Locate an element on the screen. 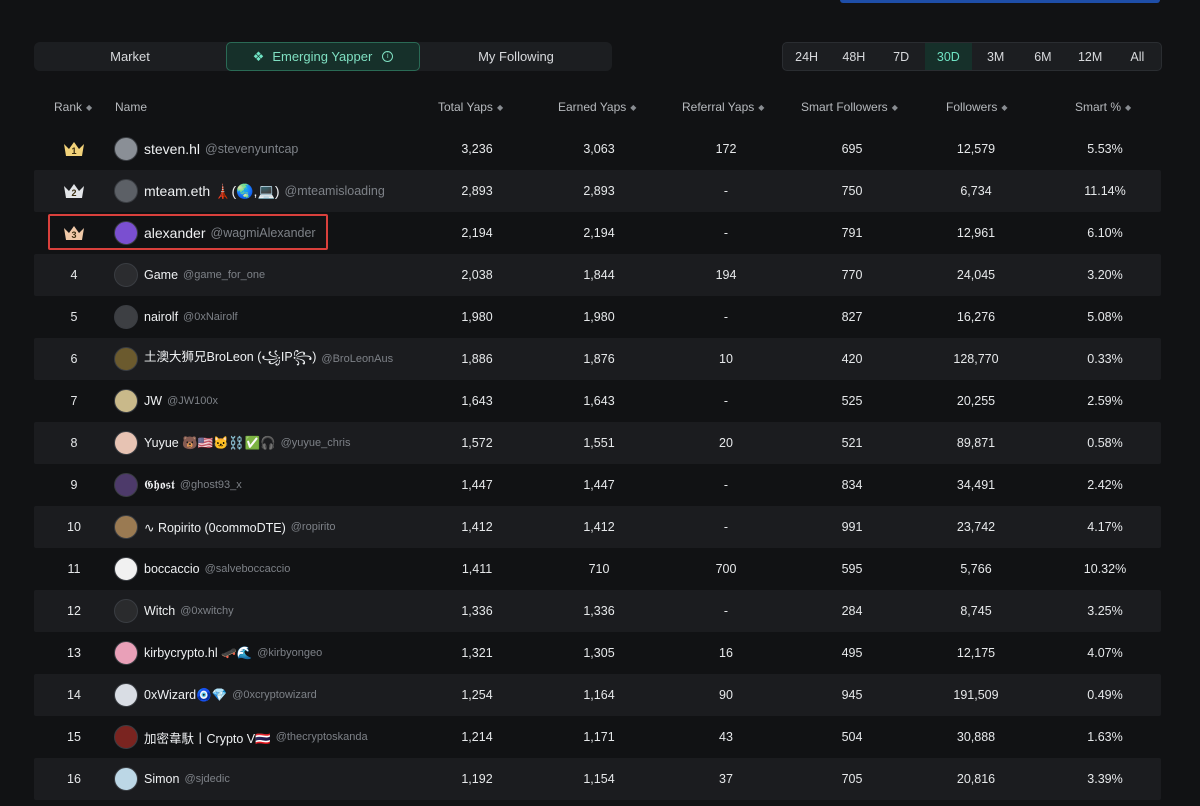  earned-yaps-cell: 1,643 is located at coordinates (599, 401).